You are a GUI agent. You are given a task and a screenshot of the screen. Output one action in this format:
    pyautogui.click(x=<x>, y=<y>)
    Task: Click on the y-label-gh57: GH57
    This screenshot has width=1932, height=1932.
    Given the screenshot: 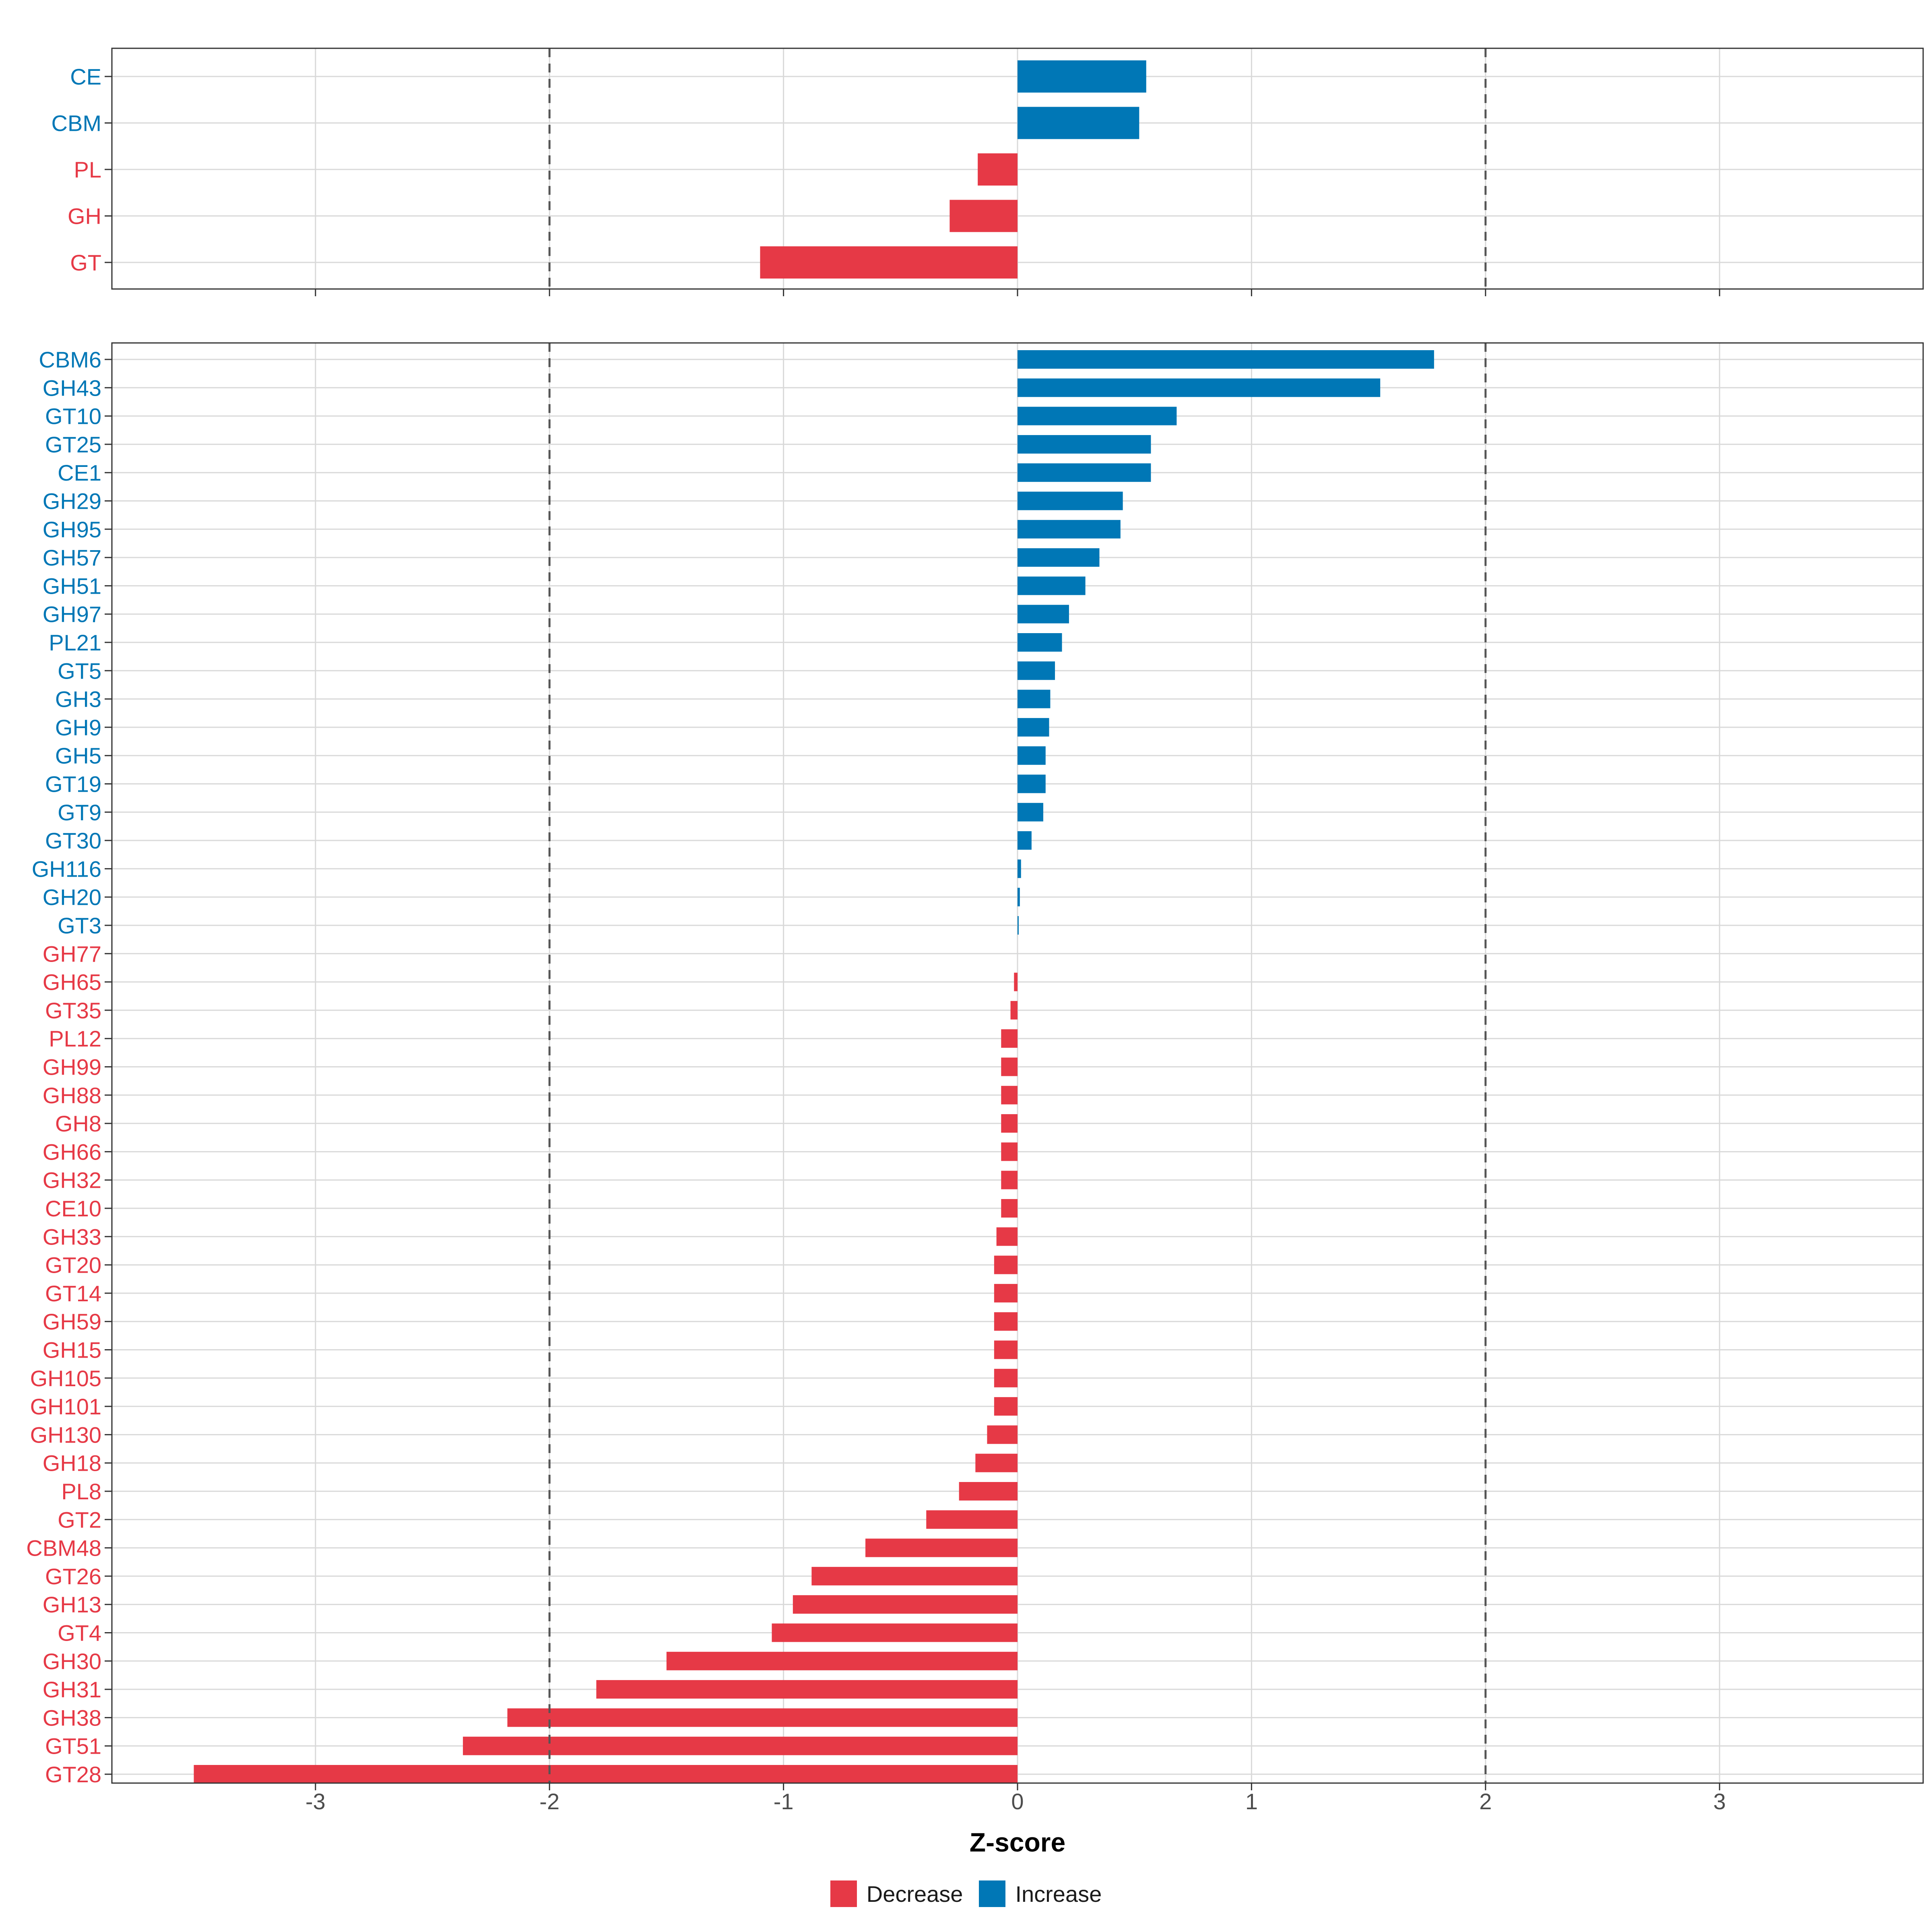 What is the action you would take?
    pyautogui.click(x=72, y=557)
    